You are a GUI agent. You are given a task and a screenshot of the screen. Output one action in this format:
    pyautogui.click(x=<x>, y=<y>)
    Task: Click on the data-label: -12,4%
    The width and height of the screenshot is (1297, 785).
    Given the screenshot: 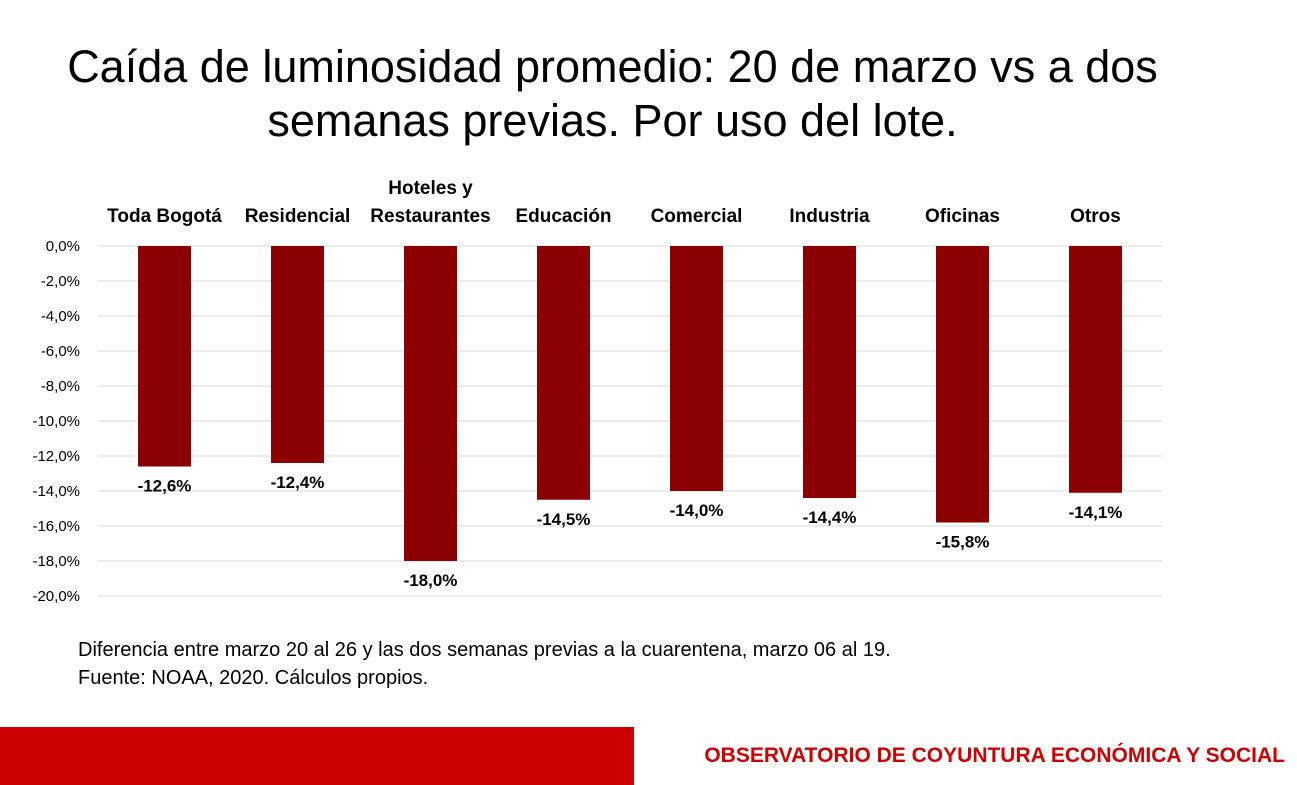 What is the action you would take?
    pyautogui.click(x=298, y=482)
    